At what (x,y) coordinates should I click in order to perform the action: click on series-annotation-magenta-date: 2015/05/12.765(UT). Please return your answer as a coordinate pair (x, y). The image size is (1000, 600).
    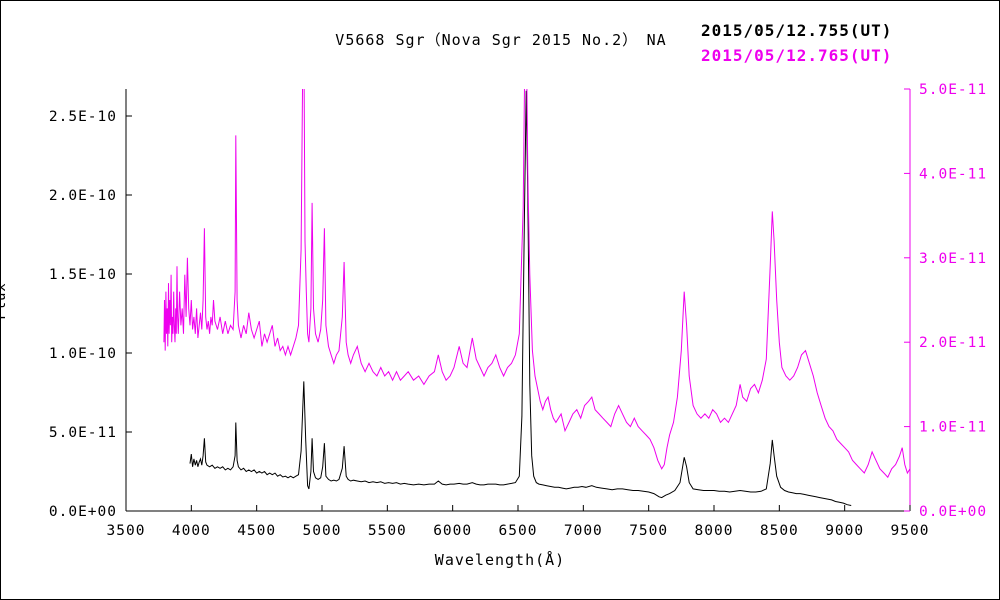
    Looking at the image, I should click on (797, 55).